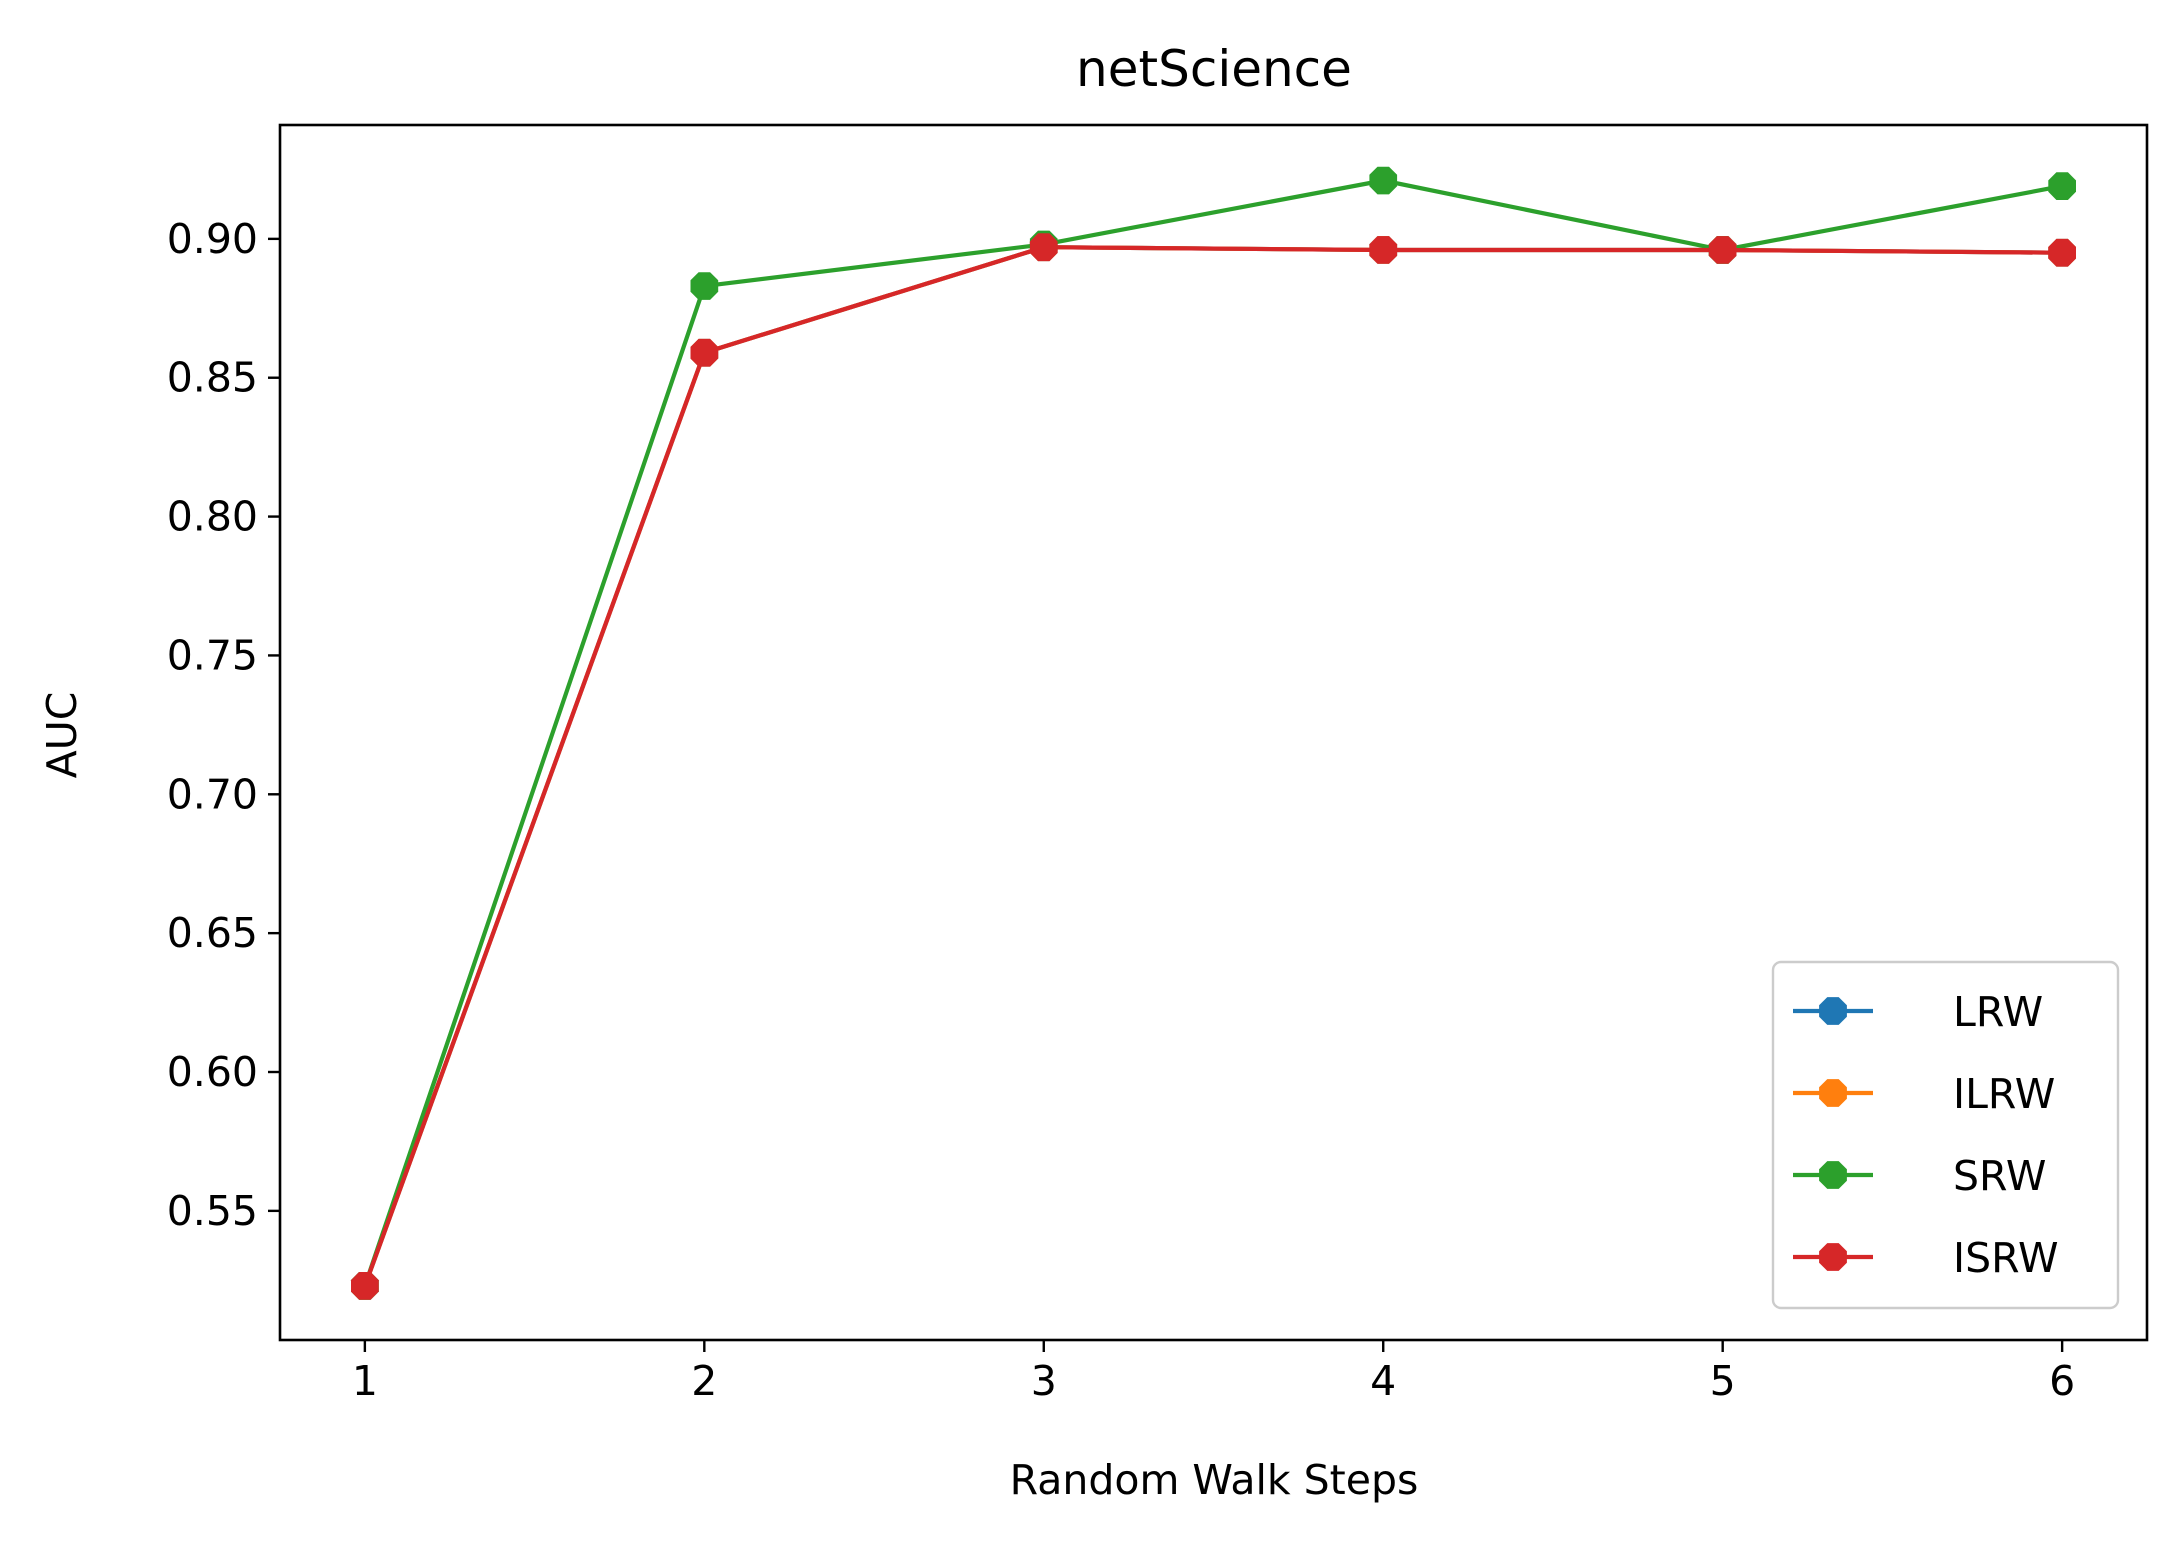 The height and width of the screenshot is (1542, 2178). What do you see at coordinates (62, 735) in the screenshot?
I see `y-axis-title: AUC` at bounding box center [62, 735].